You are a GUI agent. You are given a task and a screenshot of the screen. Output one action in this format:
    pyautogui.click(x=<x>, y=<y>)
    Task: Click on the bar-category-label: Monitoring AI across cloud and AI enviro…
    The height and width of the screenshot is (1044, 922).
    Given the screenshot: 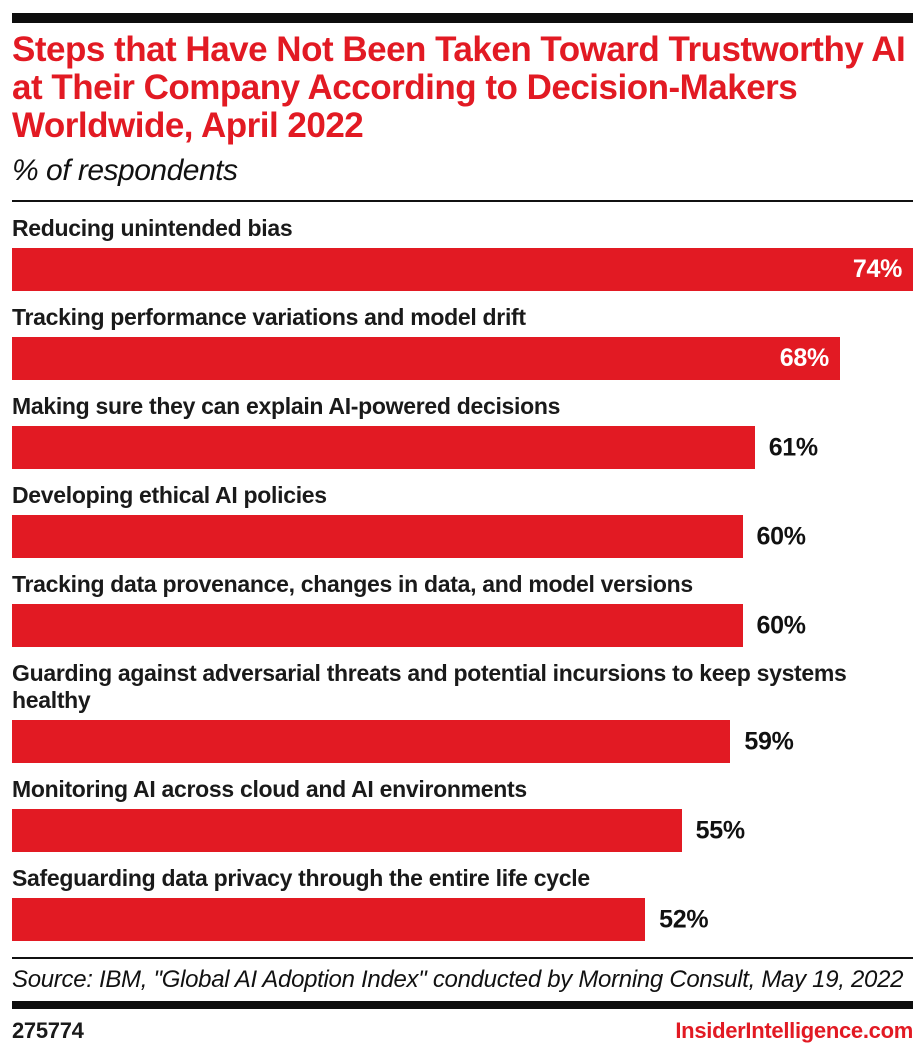 What is the action you would take?
    pyautogui.click(x=269, y=789)
    